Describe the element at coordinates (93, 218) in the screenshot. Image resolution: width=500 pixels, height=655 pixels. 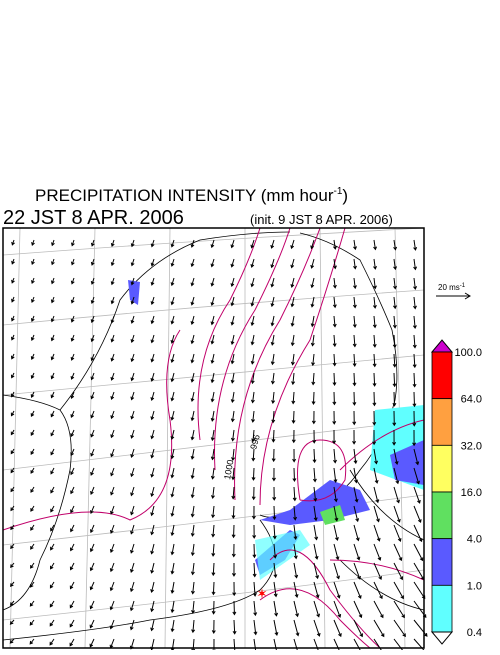
I see `valid-time: 22 JST 8 APR. 2006` at that location.